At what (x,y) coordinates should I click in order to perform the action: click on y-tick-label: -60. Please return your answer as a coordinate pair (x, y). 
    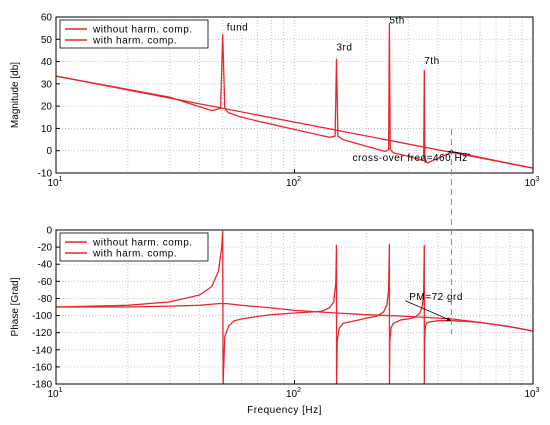
    Looking at the image, I should click on (45, 282).